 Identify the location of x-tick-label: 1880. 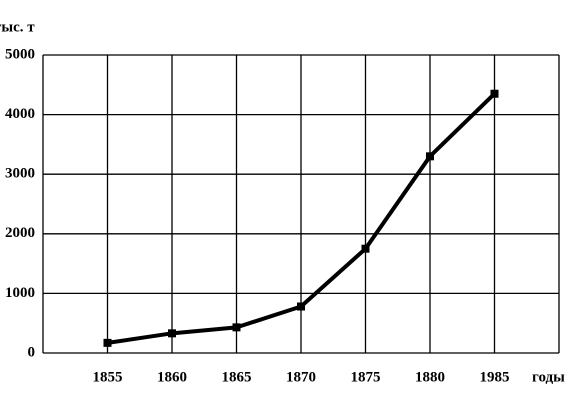
(430, 377).